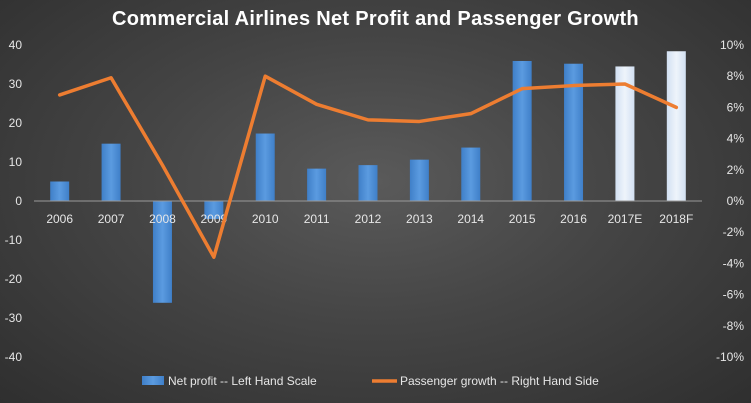 Image resolution: width=751 pixels, height=403 pixels. What do you see at coordinates (574, 132) in the screenshot?
I see `bar-2016` at bounding box center [574, 132].